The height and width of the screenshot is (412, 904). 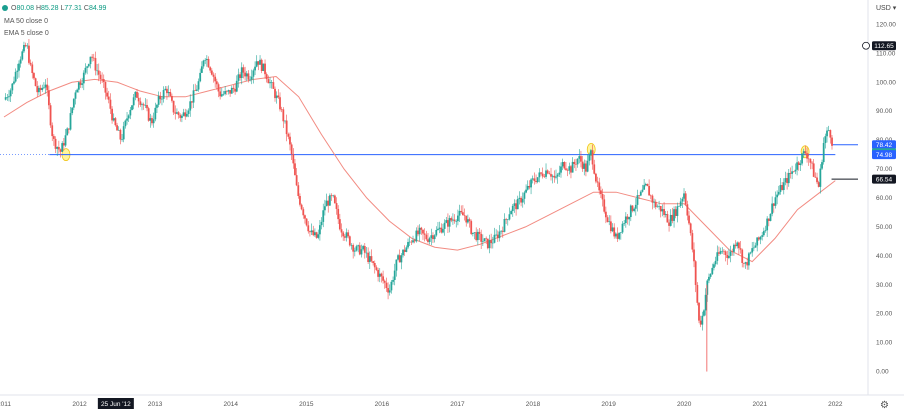 What do you see at coordinates (14, 8) in the screenshot?
I see `open-label: O` at bounding box center [14, 8].